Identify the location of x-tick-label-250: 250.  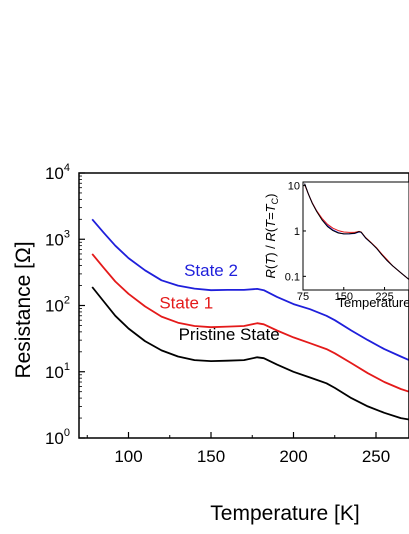
(376, 456).